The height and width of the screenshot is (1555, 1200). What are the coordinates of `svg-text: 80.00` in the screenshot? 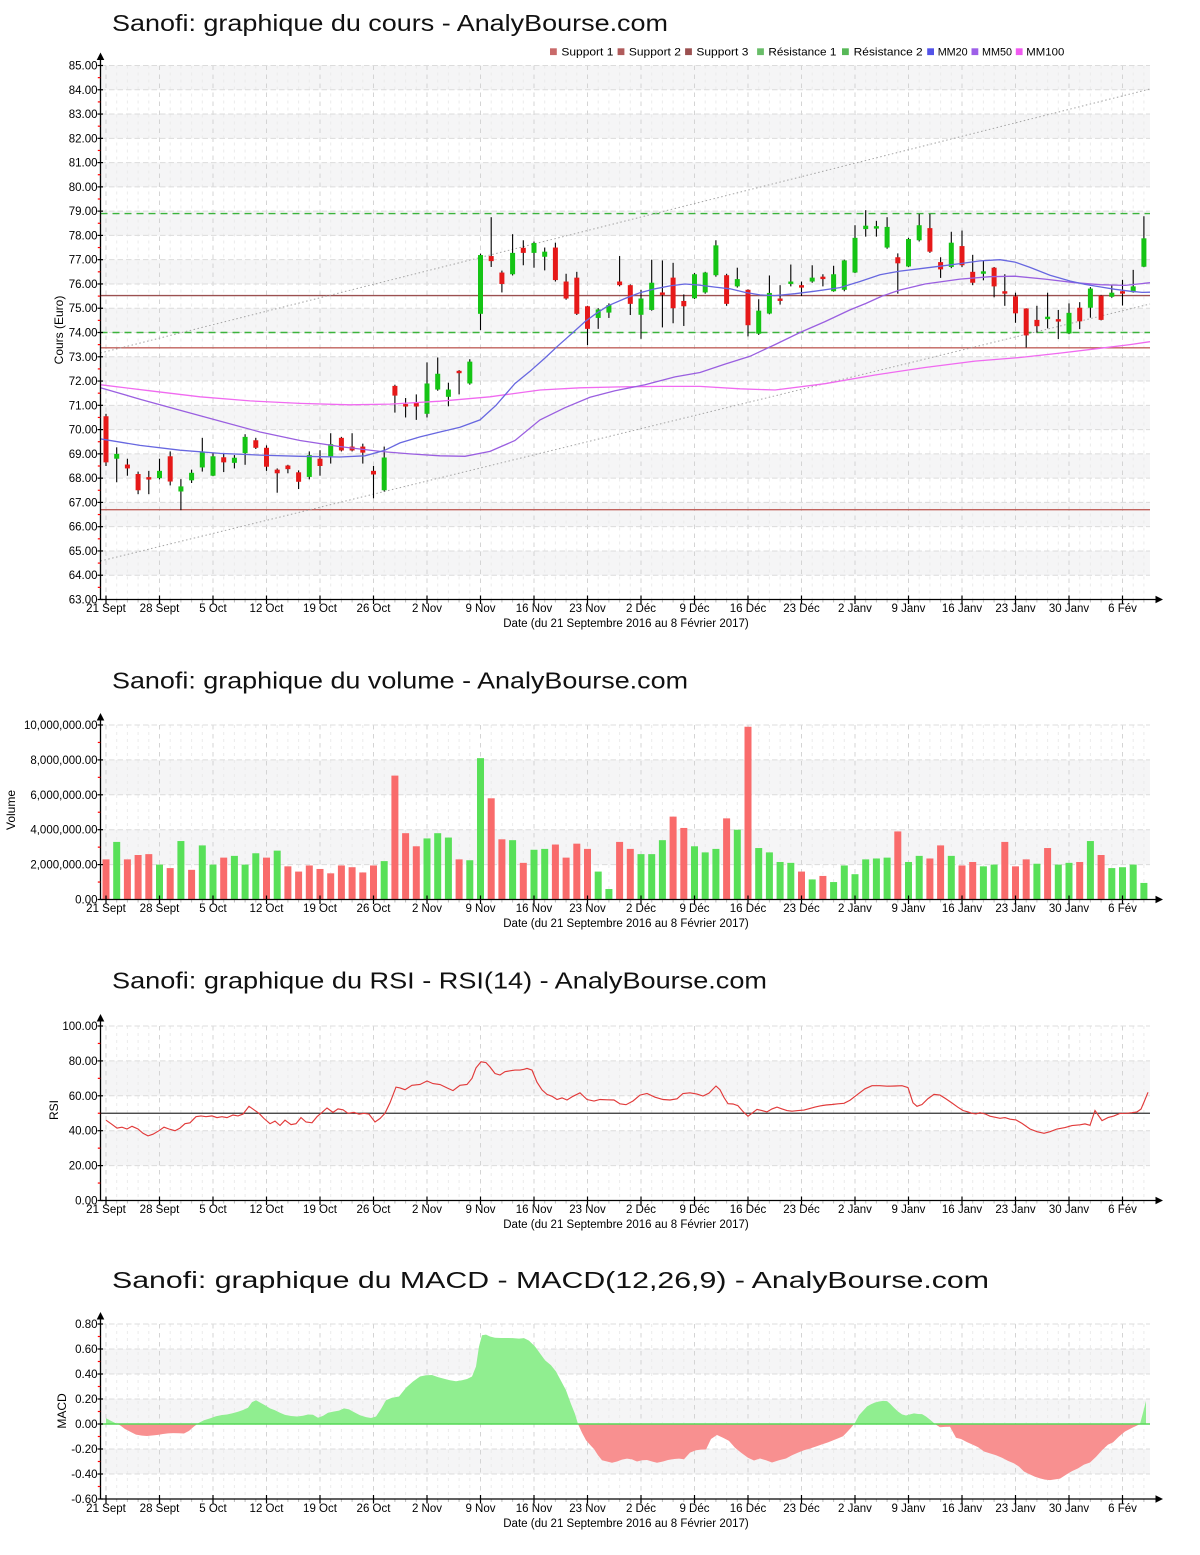 It's located at (83, 188).